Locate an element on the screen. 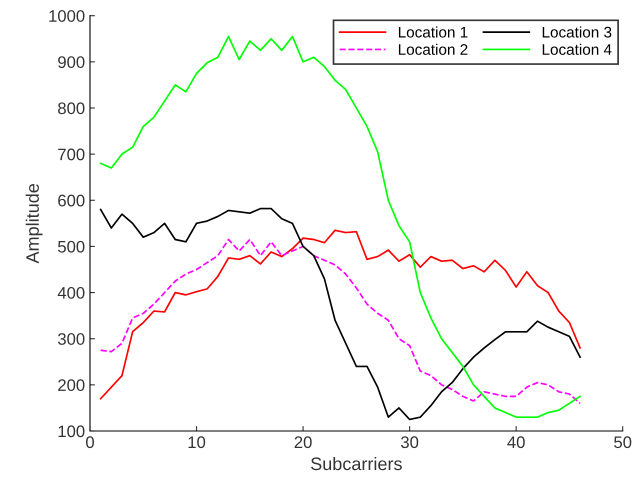 This screenshot has height=490, width=632. y-tick-label: 1000 is located at coordinates (66, 16).